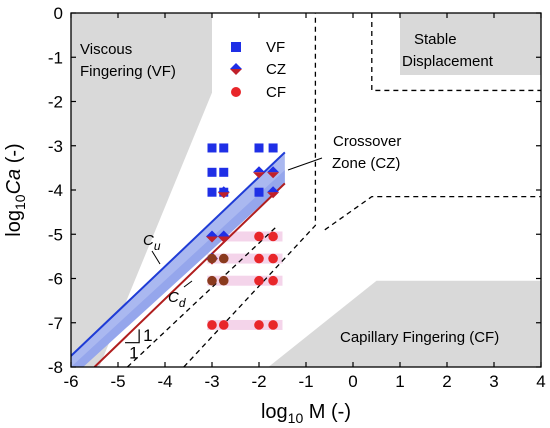 This screenshot has height=428, width=550. What do you see at coordinates (156, 257) in the screenshot?
I see `cu-label-pointer` at bounding box center [156, 257].